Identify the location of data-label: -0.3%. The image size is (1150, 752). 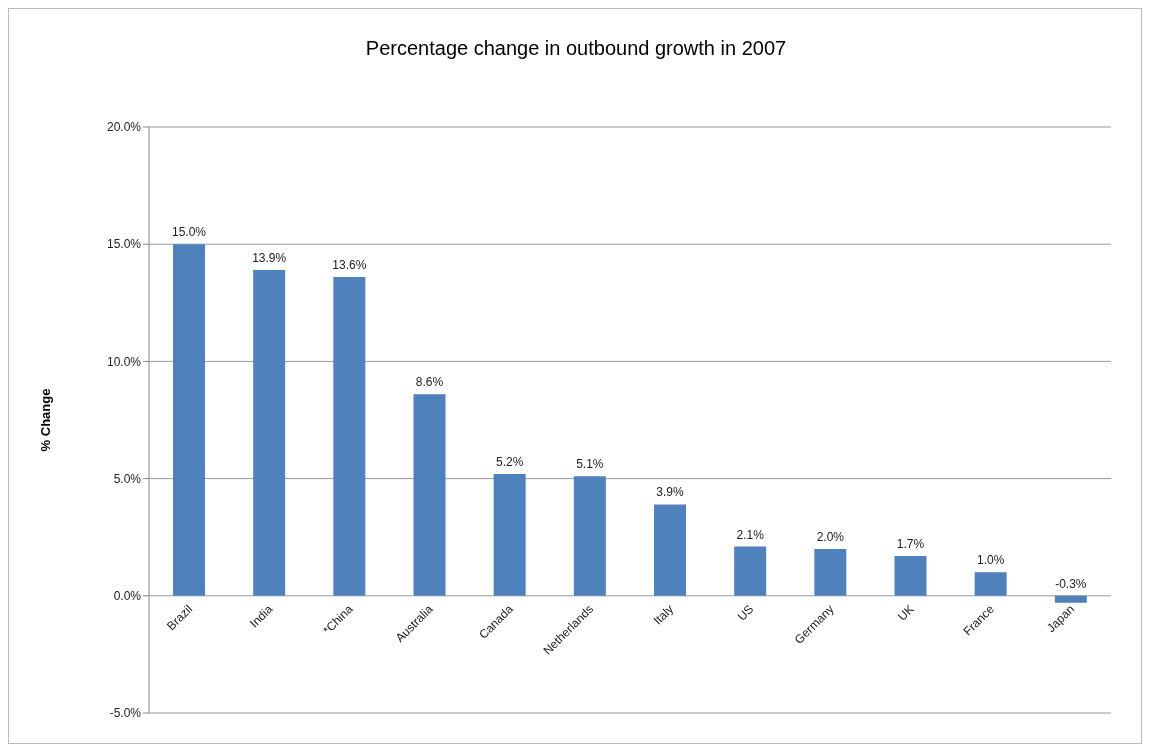
(1071, 583).